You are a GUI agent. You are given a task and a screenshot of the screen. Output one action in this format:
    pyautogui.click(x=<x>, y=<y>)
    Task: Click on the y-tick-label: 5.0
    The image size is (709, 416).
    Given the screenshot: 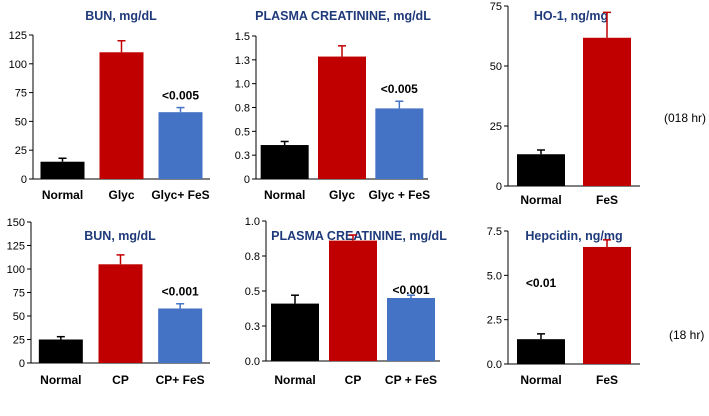 What is the action you would take?
    pyautogui.click(x=494, y=276)
    